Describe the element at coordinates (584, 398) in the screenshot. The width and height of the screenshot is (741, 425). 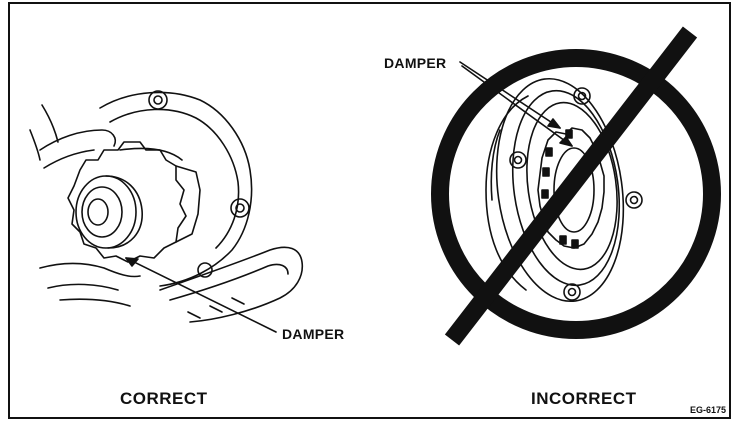
I see `incorrect-caption: INCORRECT` at that location.